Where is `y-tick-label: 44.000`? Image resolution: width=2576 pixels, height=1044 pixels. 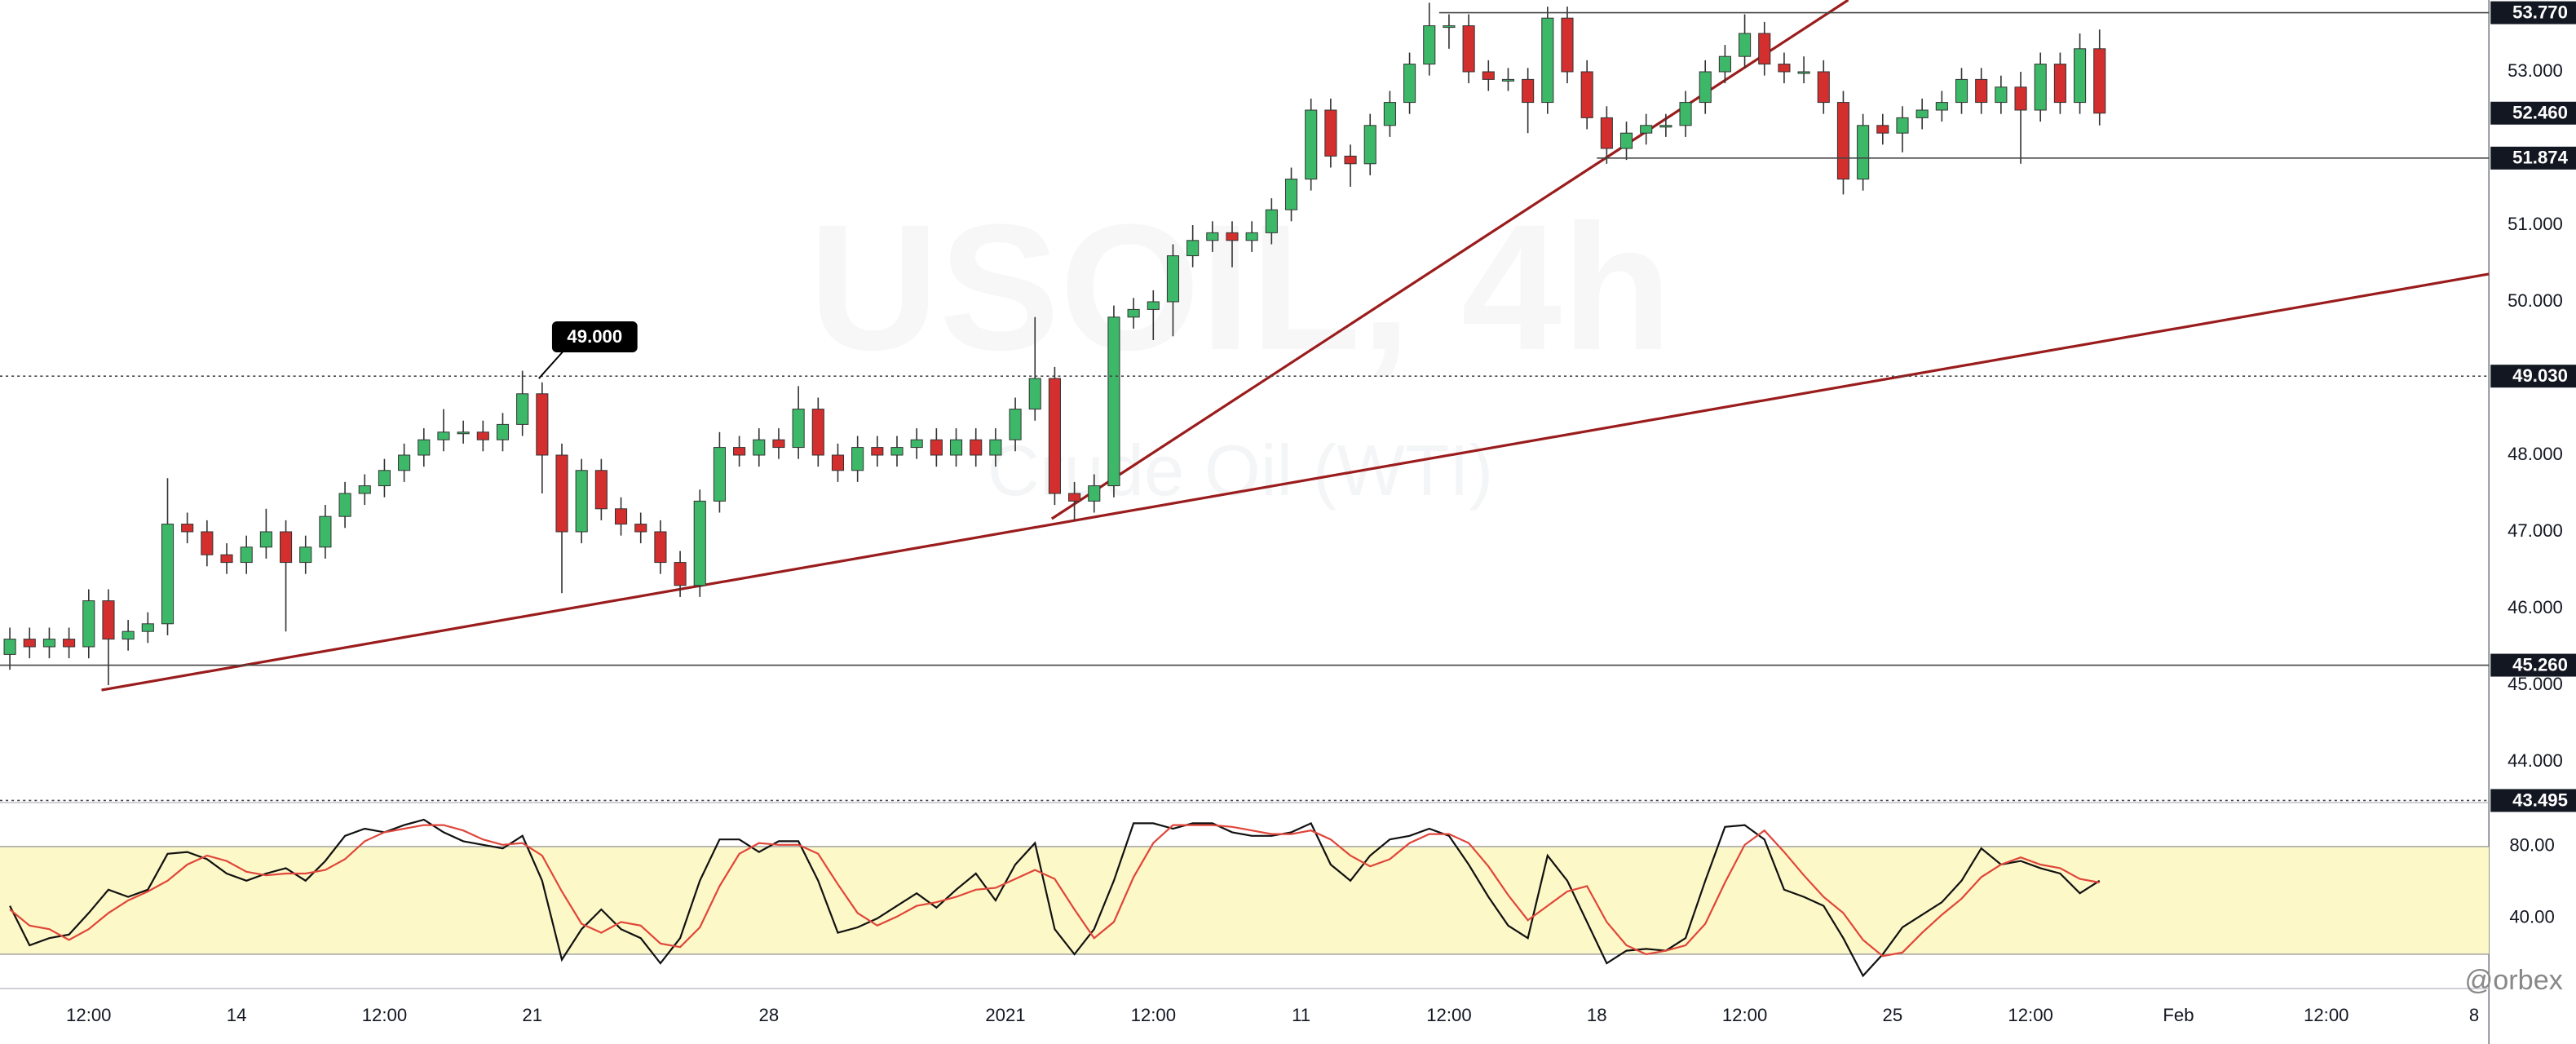
y-tick-label: 44.000 is located at coordinates (2535, 760).